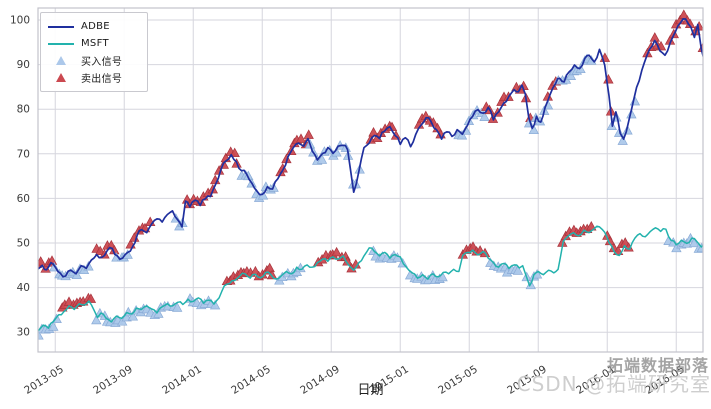 The height and width of the screenshot is (409, 711). Describe the element at coordinates (370, 390) in the screenshot. I see `x-axis-title: 日期` at that location.